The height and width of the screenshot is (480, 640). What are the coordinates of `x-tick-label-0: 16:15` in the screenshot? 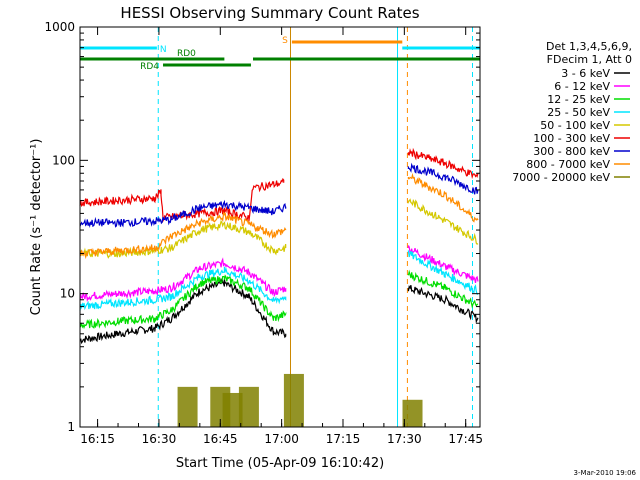 It's located at (97, 439).